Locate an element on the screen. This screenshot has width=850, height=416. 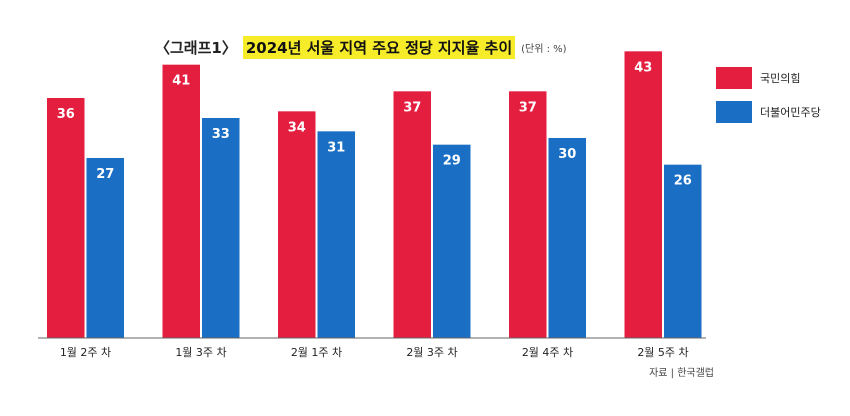
x-tick-label-1: 1월 3주 차 is located at coordinates (200, 352).